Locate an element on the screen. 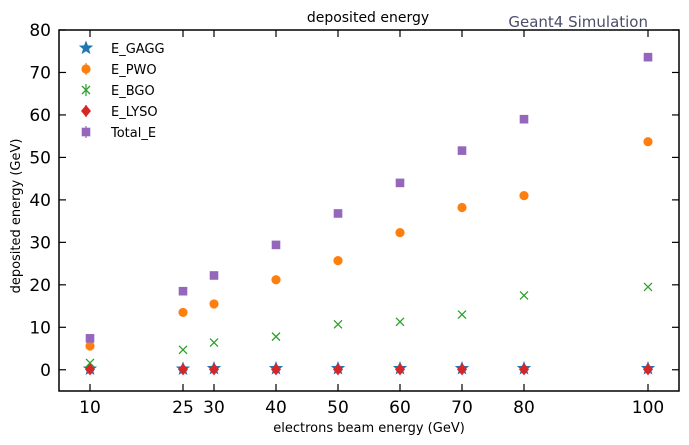 The height and width of the screenshot is (445, 689). legend-item: E_GAGG is located at coordinates (121, 48).